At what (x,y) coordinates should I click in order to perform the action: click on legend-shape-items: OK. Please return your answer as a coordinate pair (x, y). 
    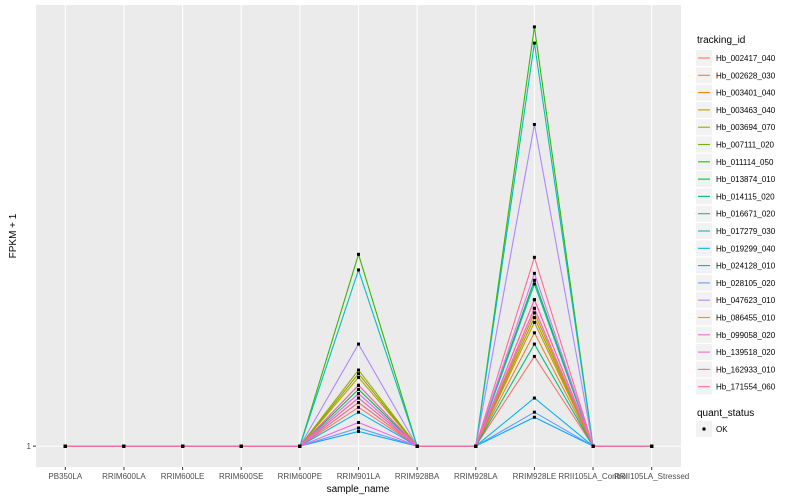
    Looking at the image, I should click on (712, 429).